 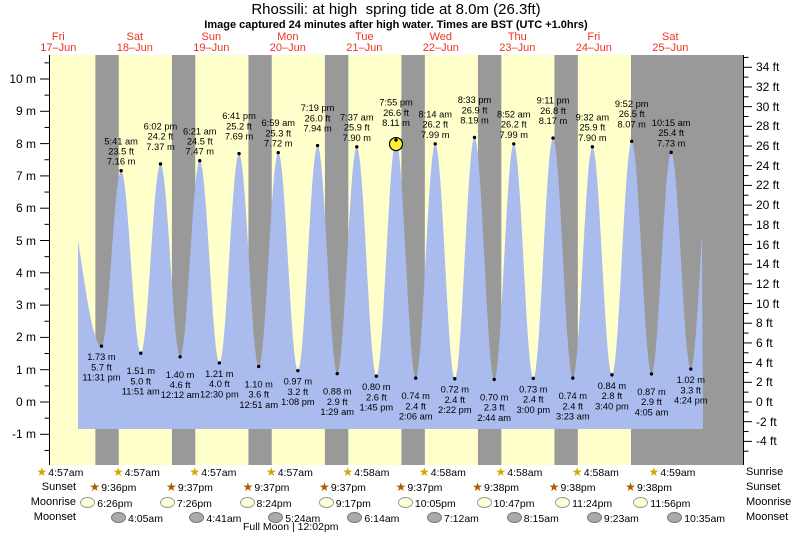 I want to click on astro-row-label-moonrise: Moonrise, so click(x=53, y=502).